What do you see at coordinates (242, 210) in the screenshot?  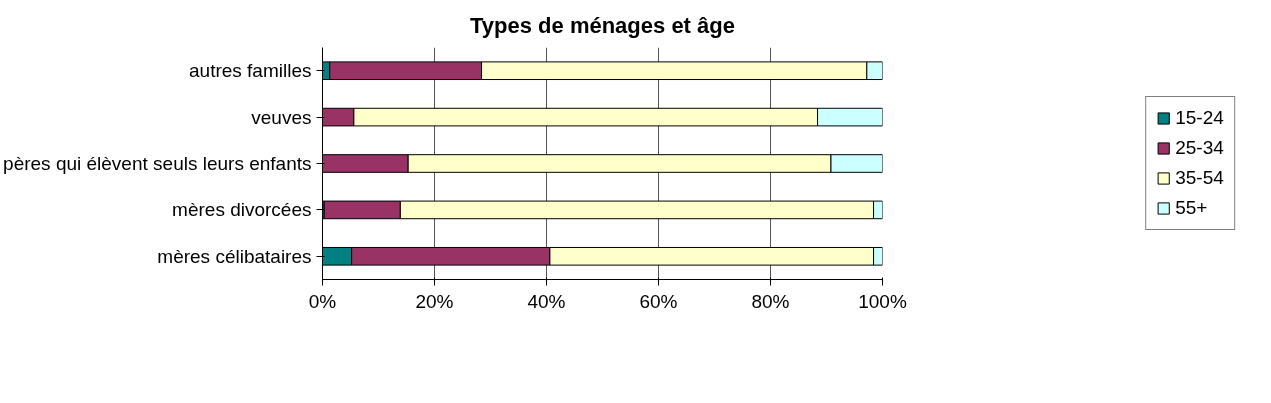 I see `y-tick-label: mères divorcées` at bounding box center [242, 210].